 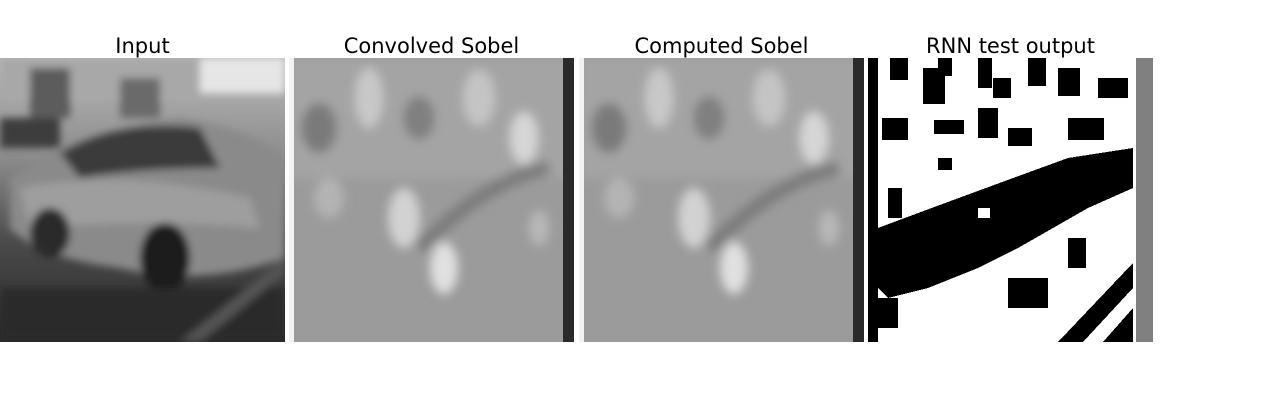 I want to click on panel-title: Convolved Sobel, so click(x=431, y=46).